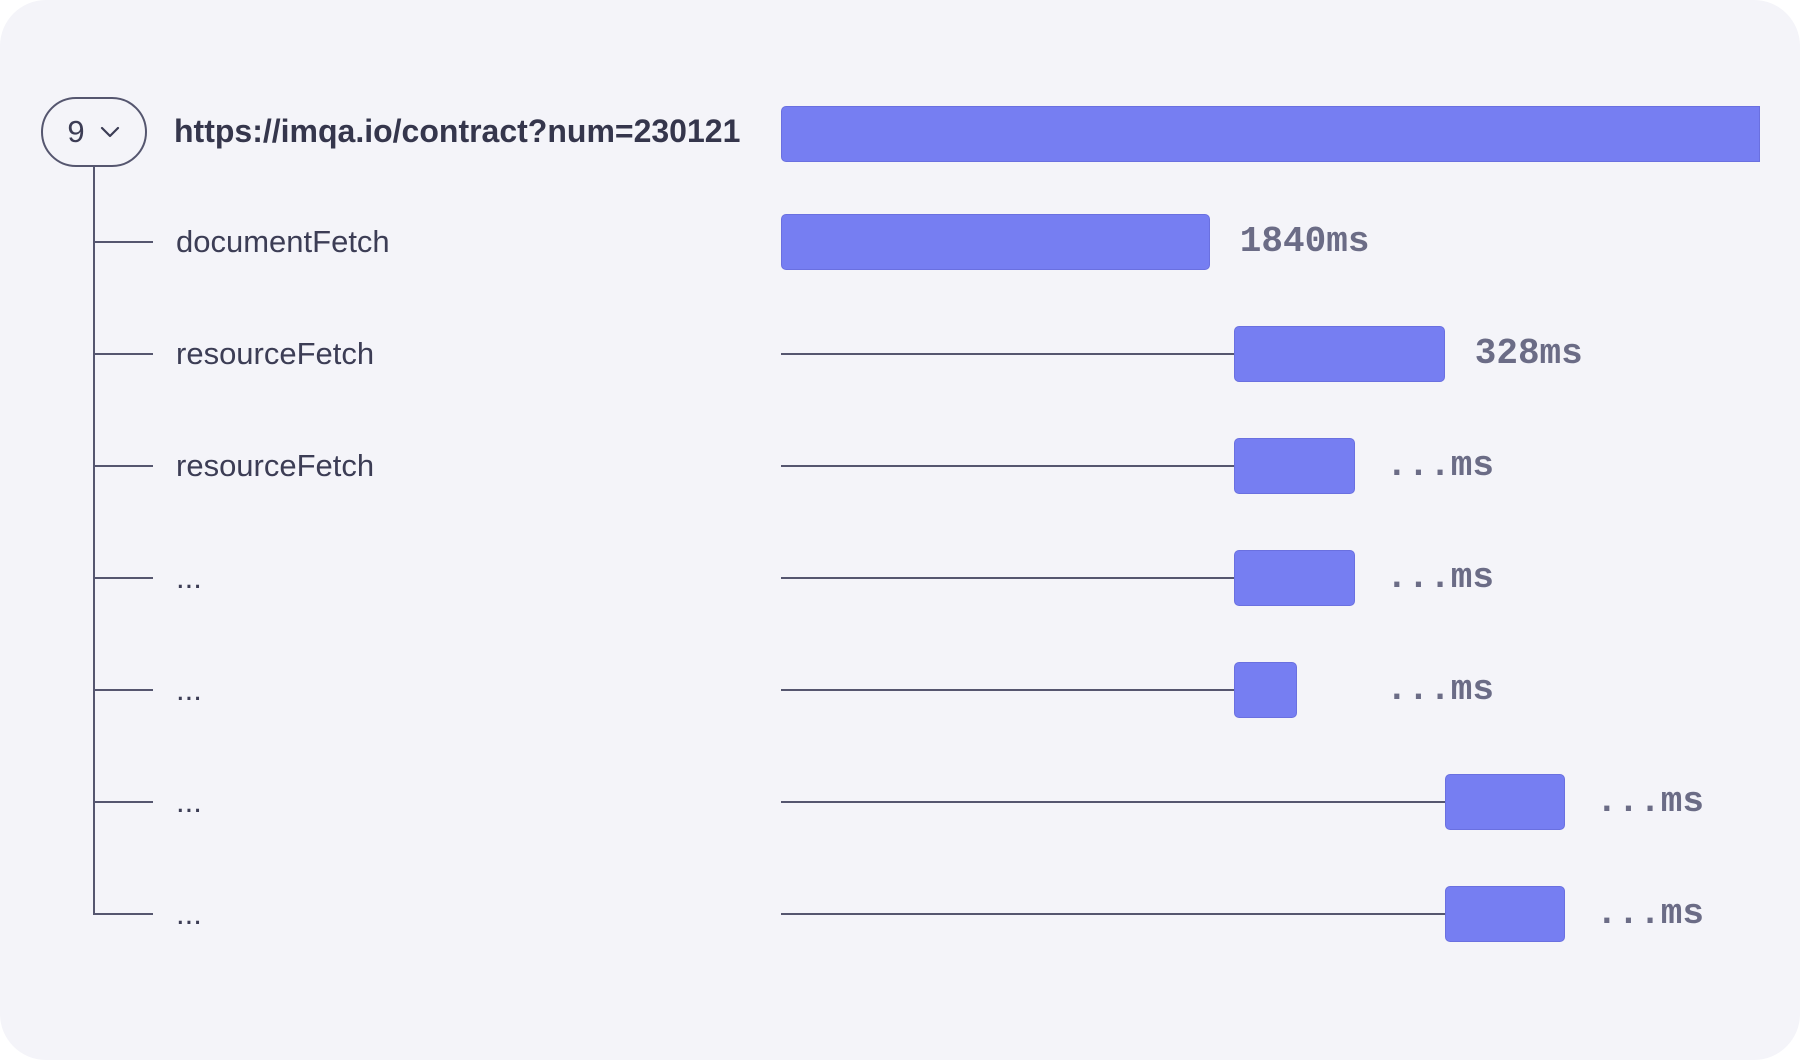 This screenshot has height=1060, width=1800. What do you see at coordinates (94, 540) in the screenshot?
I see `tree-connector` at bounding box center [94, 540].